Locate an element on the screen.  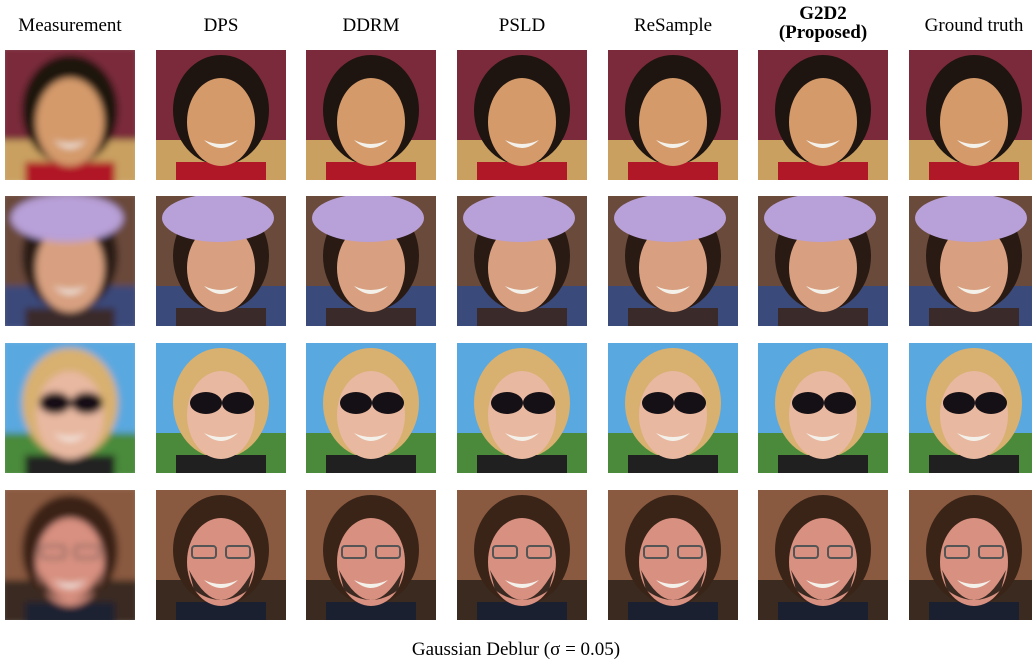
caption: Gaussian Deblur (σ = 0.05) is located at coordinates (516, 649).